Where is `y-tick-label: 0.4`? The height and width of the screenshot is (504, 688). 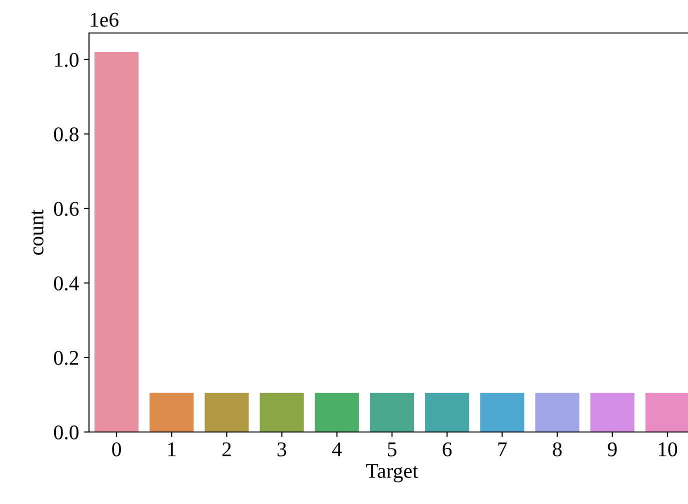 y-tick-label: 0.4 is located at coordinates (66, 283).